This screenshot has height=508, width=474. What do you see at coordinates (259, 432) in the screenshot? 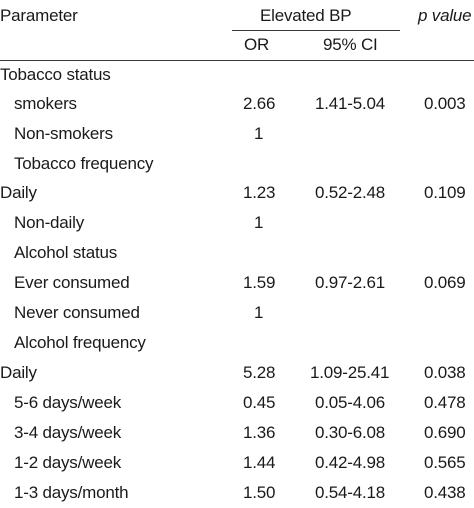
I see `or-value: 1.36` at bounding box center [259, 432].